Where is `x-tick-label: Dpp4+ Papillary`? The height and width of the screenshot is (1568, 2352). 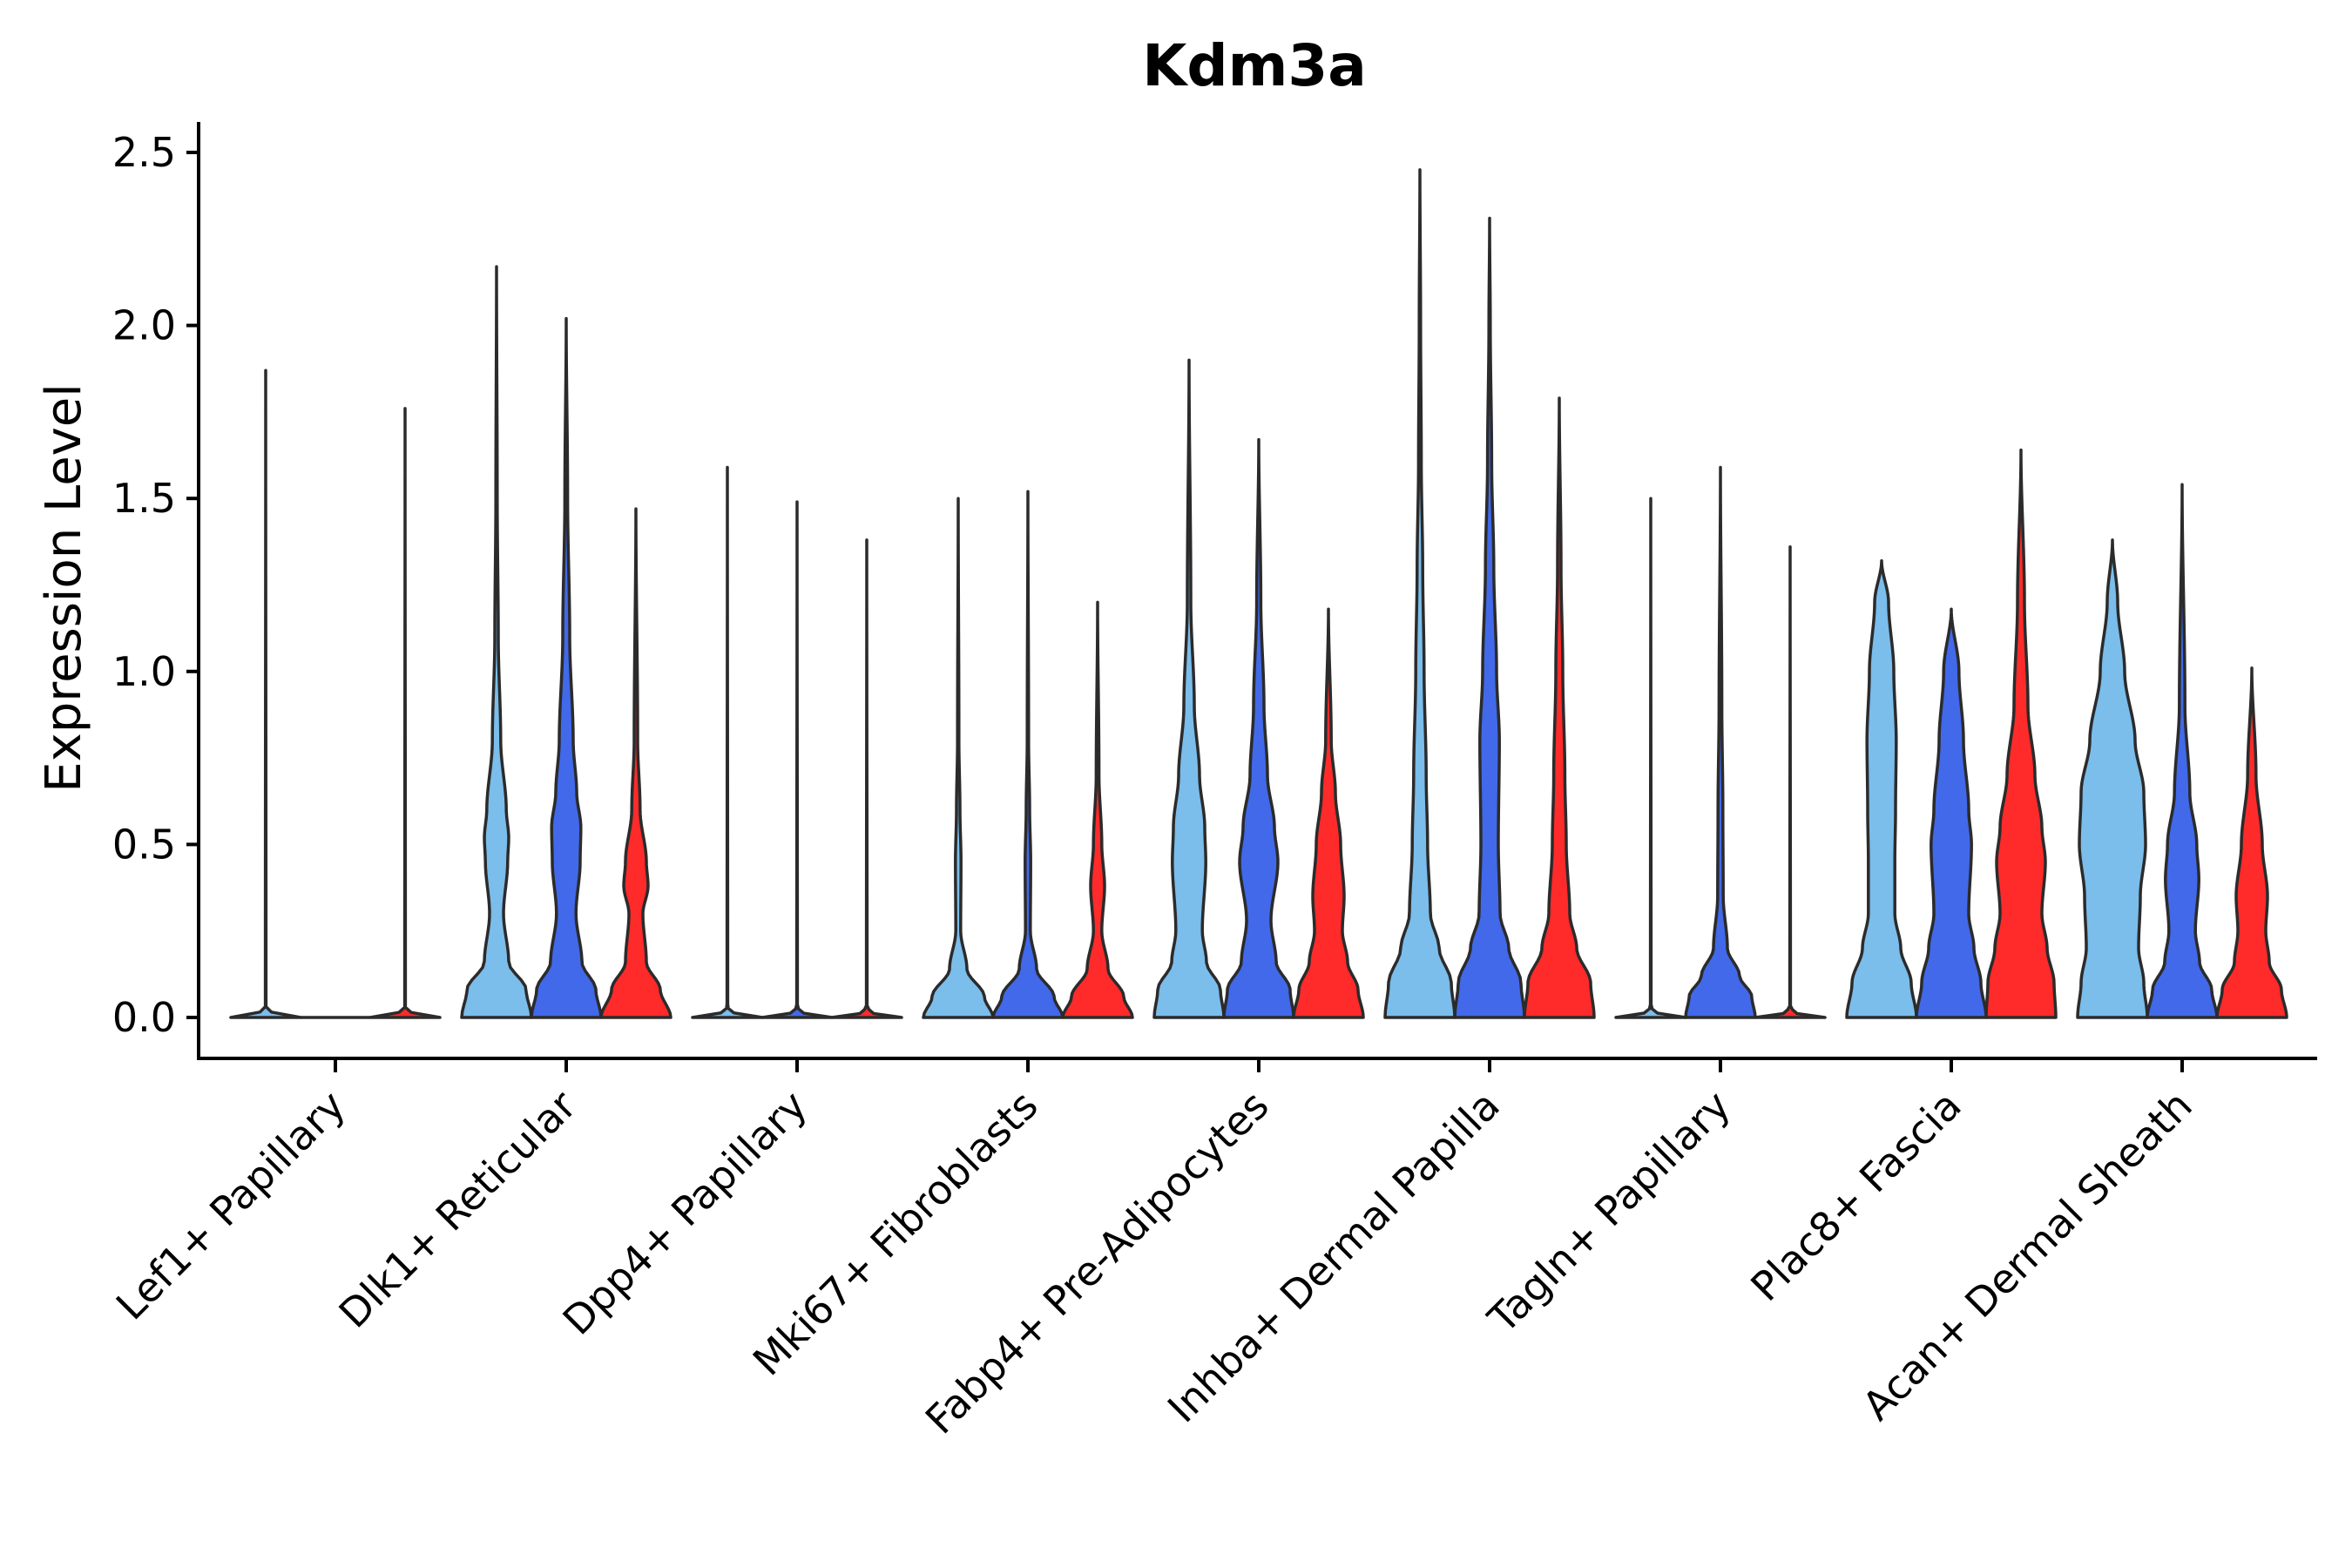
x-tick-label: Dpp4+ Papillary is located at coordinates (685, 1213).